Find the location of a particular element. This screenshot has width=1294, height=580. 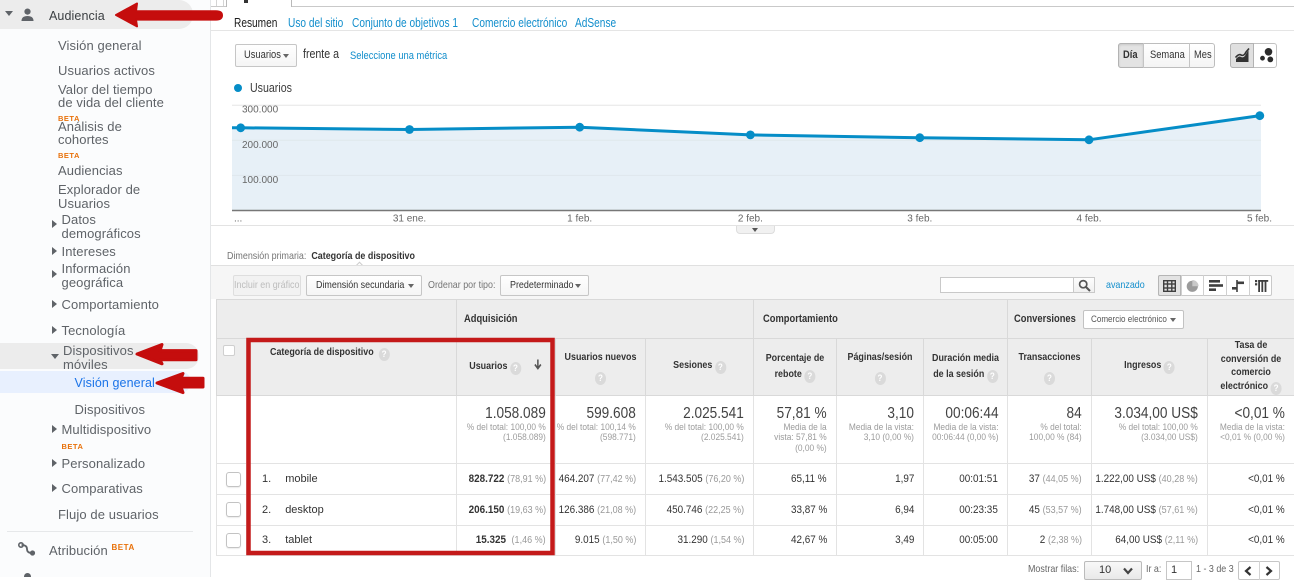

svg-text: 100.000 is located at coordinates (260, 180).